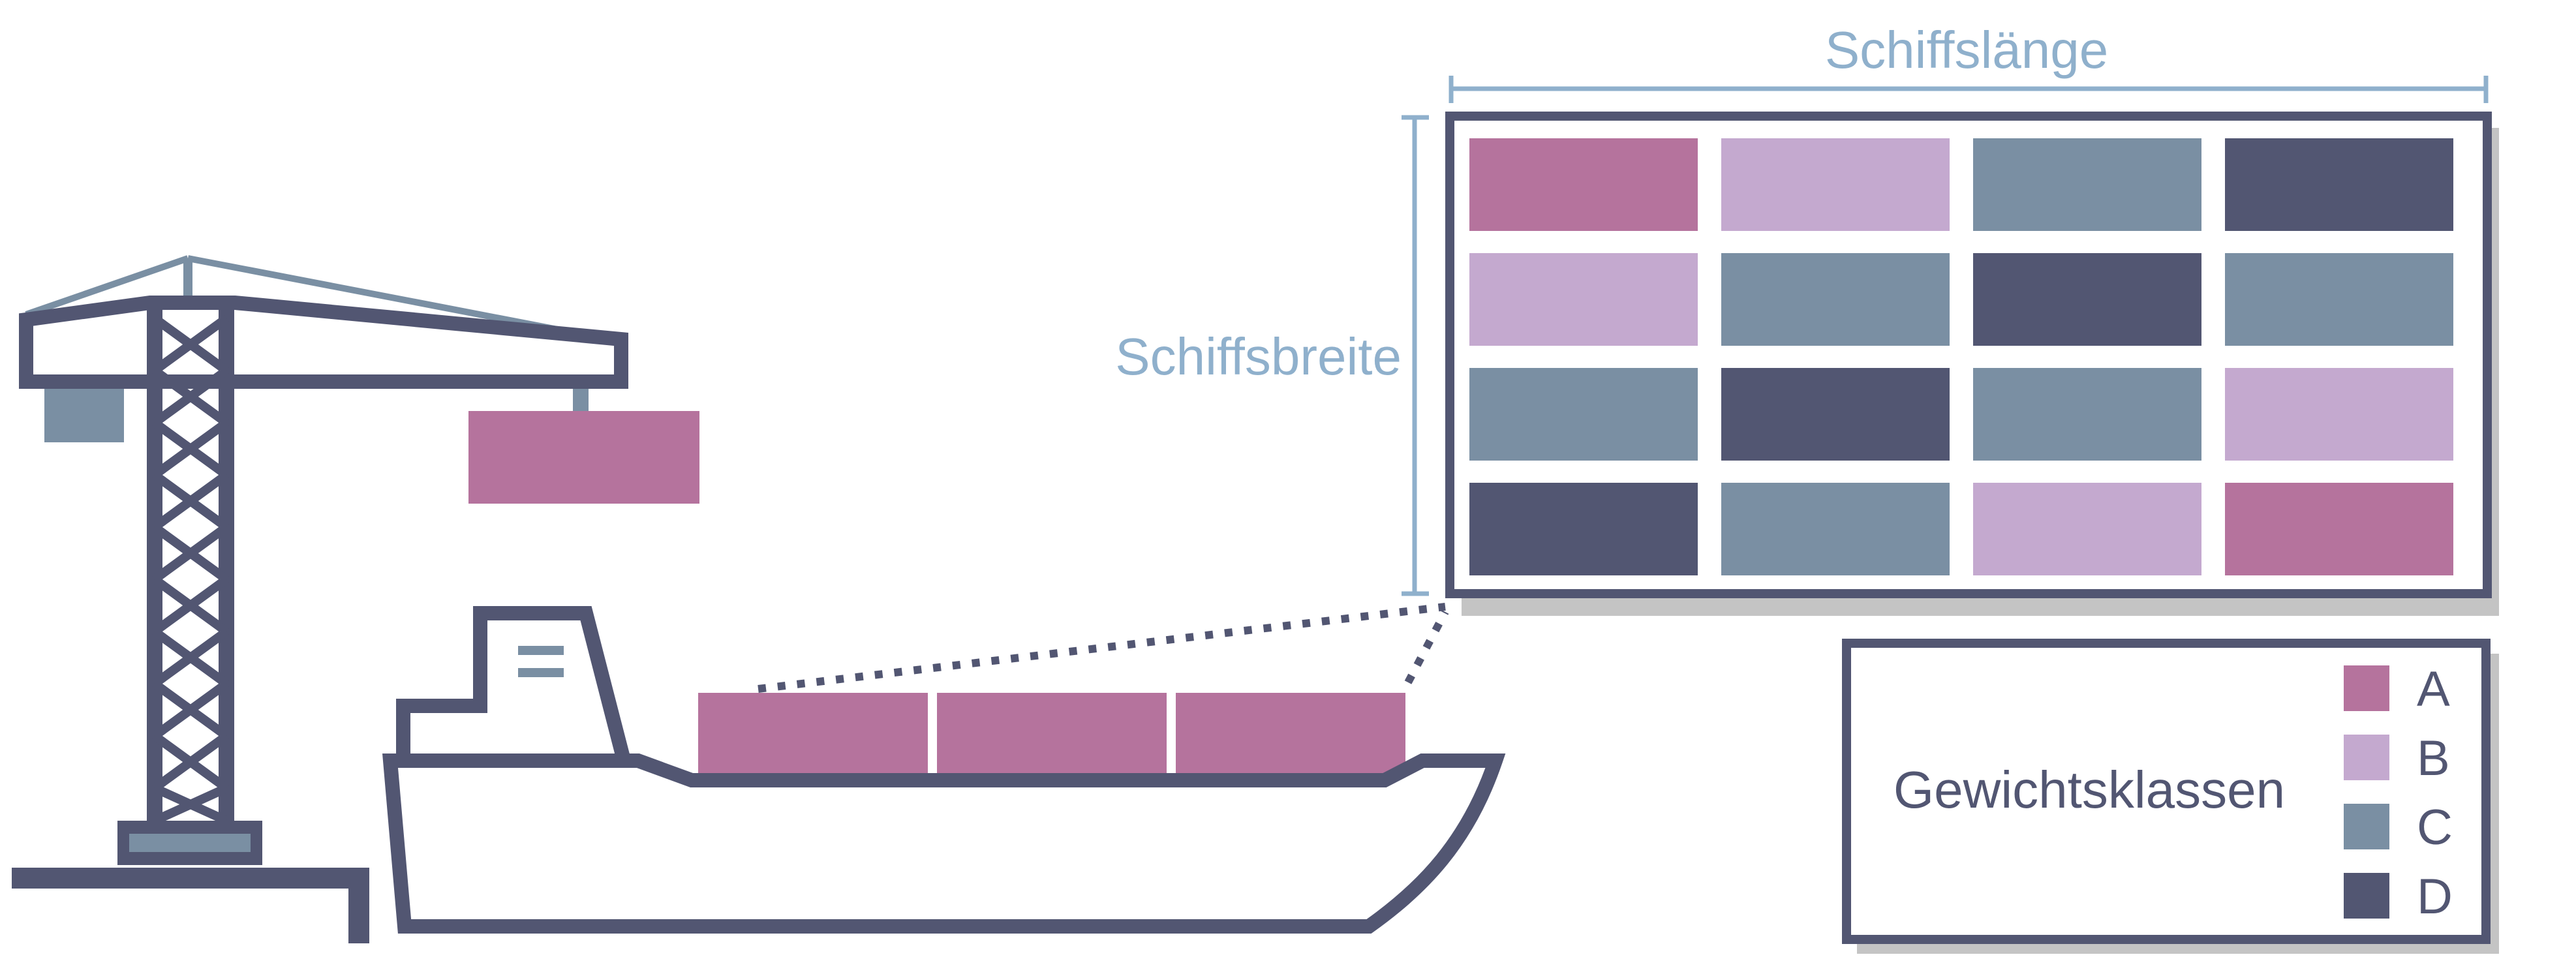  Describe the element at coordinates (2366, 826) in the screenshot. I see `legend-swatch-C` at that location.